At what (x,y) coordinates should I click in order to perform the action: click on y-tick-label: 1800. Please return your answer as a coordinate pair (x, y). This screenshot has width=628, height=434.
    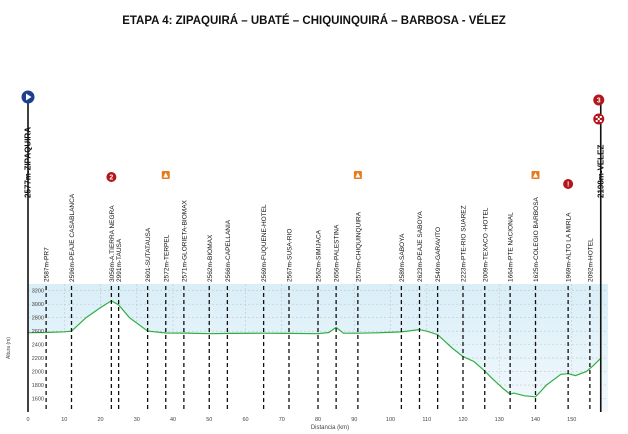
    Looking at the image, I should click on (38, 386).